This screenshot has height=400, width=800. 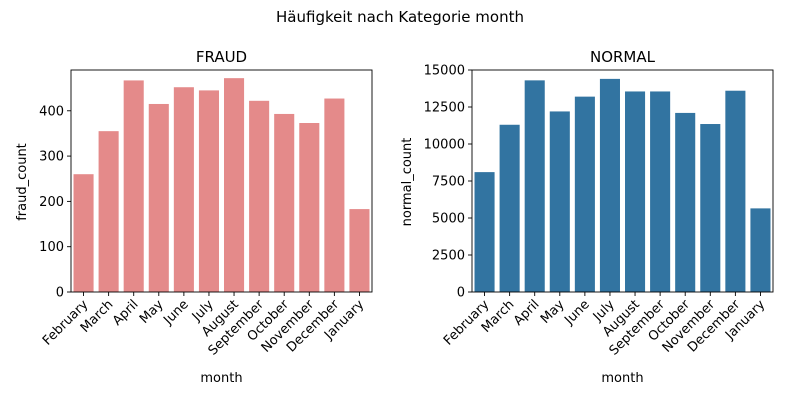 What do you see at coordinates (221, 57) in the screenshot?
I see `fraud-chart-title: FRAUD` at bounding box center [221, 57].